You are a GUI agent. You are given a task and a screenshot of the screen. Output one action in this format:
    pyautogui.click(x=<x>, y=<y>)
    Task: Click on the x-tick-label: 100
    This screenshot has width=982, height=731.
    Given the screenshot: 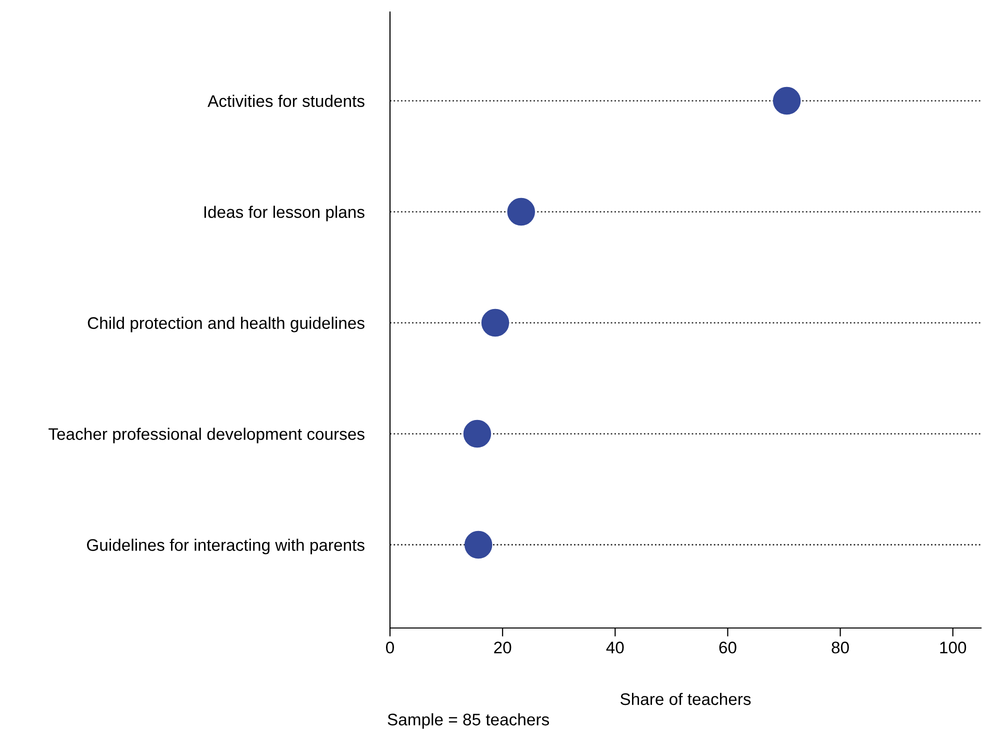 What is the action you would take?
    pyautogui.click(x=953, y=648)
    